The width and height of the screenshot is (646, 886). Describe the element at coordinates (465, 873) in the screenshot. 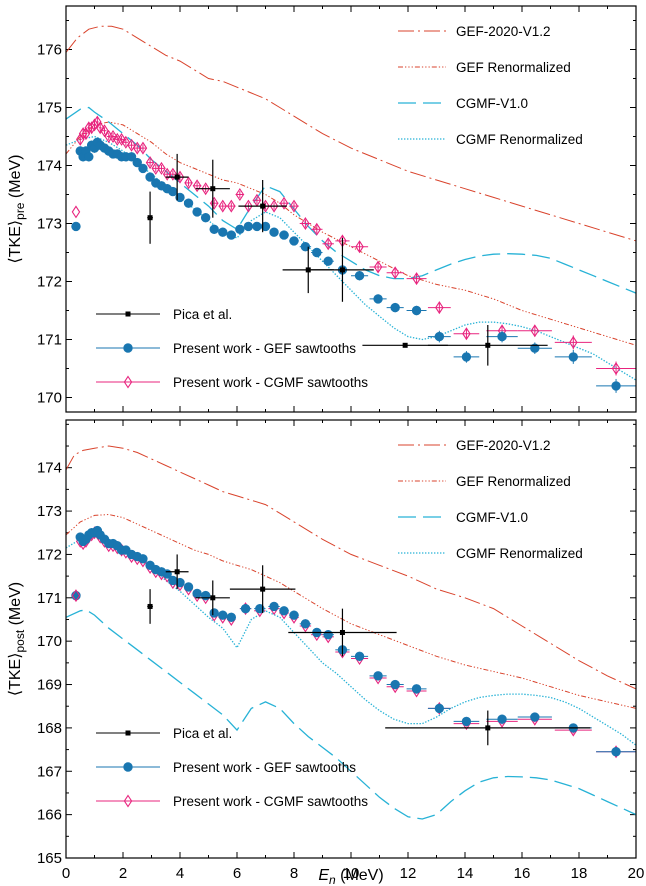

I see `x-tick-label: 14` at that location.